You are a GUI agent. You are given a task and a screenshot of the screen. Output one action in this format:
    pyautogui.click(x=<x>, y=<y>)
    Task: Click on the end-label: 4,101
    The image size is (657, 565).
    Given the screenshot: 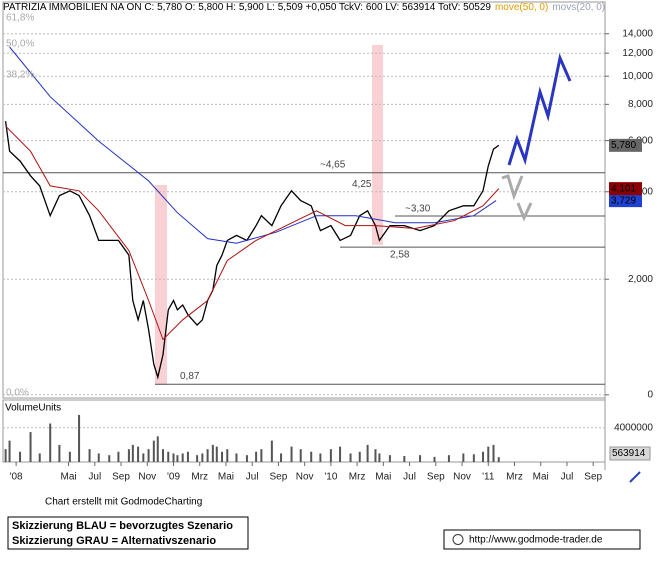 What is the action you would take?
    pyautogui.click(x=623, y=188)
    